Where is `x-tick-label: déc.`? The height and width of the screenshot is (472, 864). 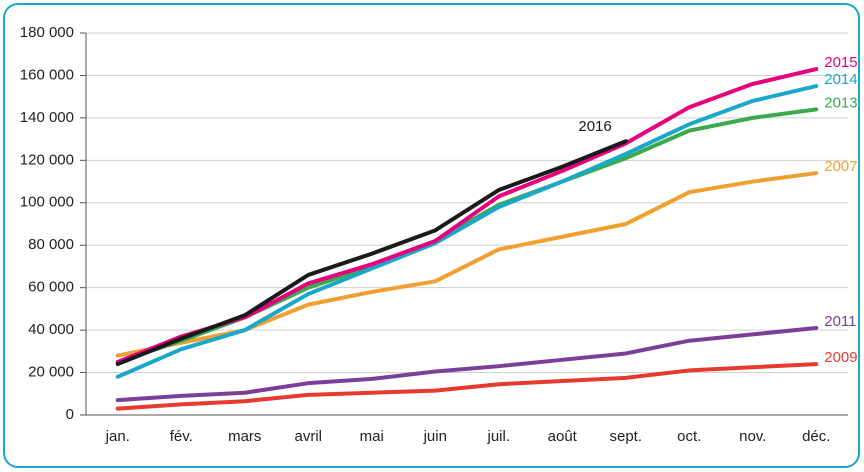 x-tick-label: déc. is located at coordinates (816, 436).